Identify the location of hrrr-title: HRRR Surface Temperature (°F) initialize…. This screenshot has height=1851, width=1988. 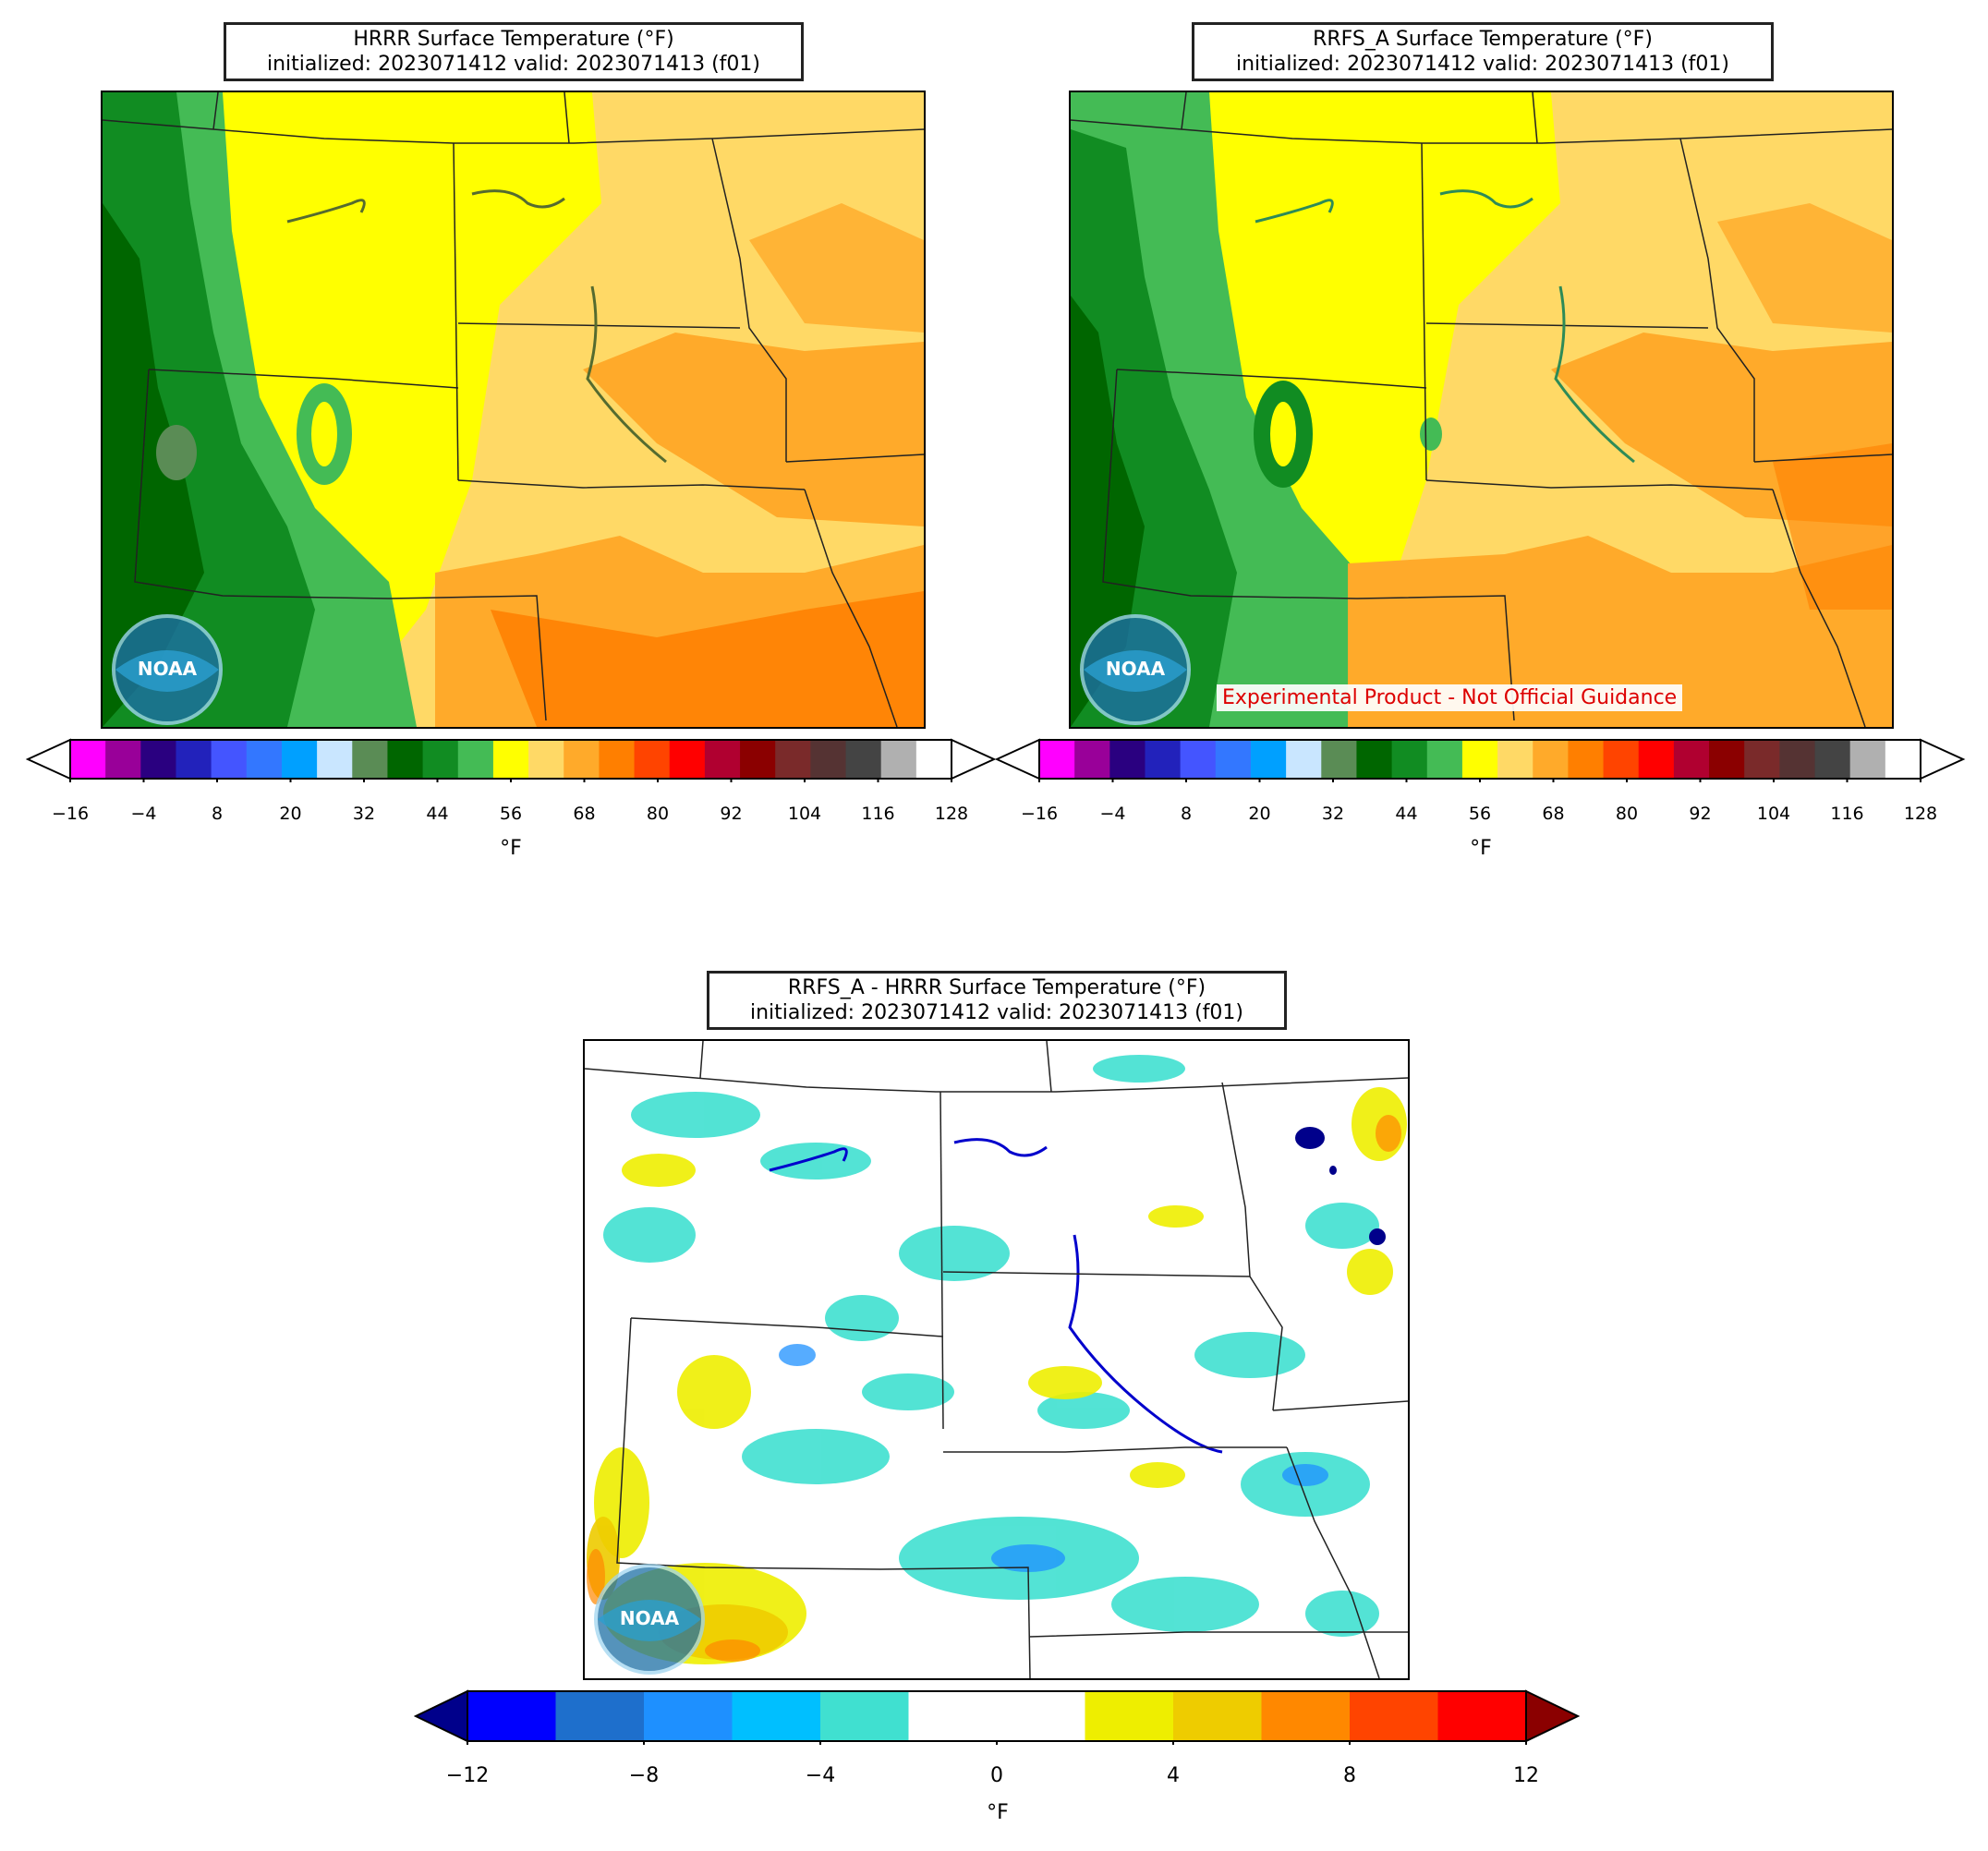
(514, 51).